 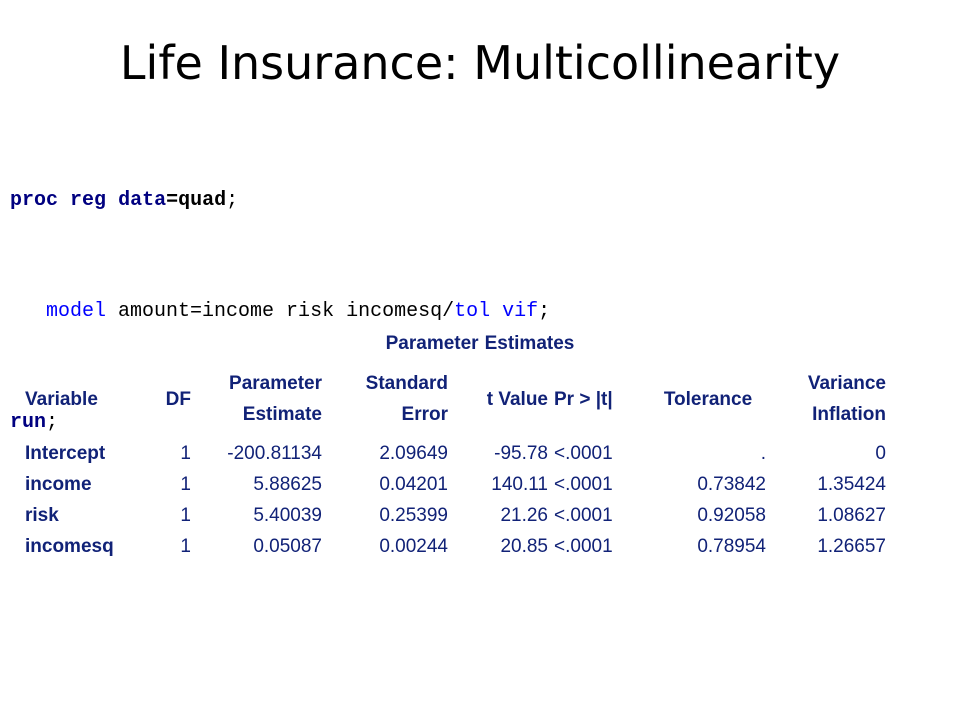 What do you see at coordinates (731, 515) in the screenshot?
I see `cell-tolerance: 0.92058` at bounding box center [731, 515].